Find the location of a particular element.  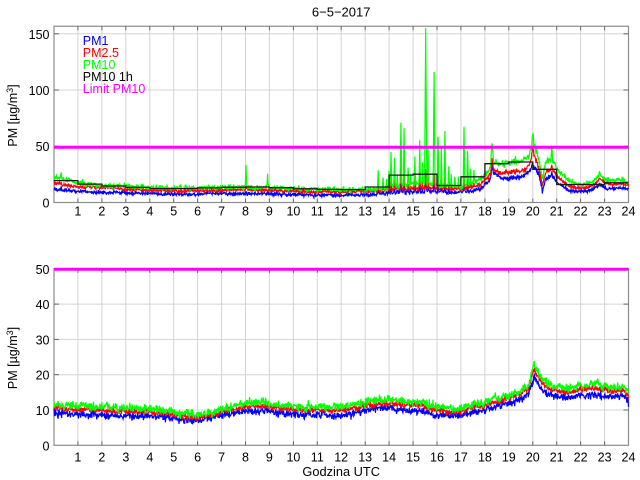

svg-text: PM10 is located at coordinates (99, 65).